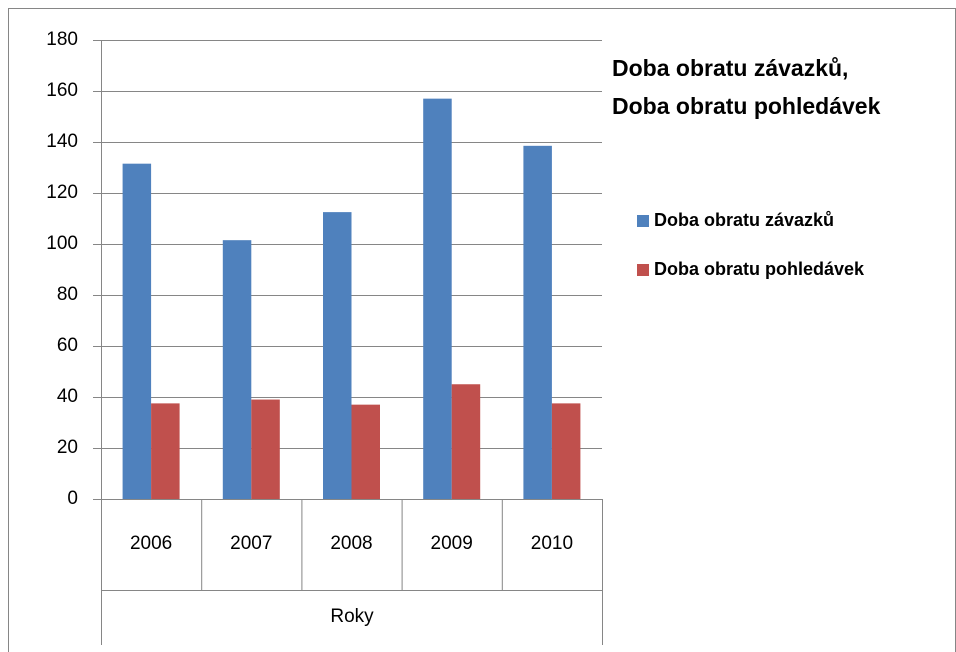 The height and width of the screenshot is (652, 956). What do you see at coordinates (730, 68) in the screenshot?
I see `chart-title: Doba obratu závazků,` at bounding box center [730, 68].